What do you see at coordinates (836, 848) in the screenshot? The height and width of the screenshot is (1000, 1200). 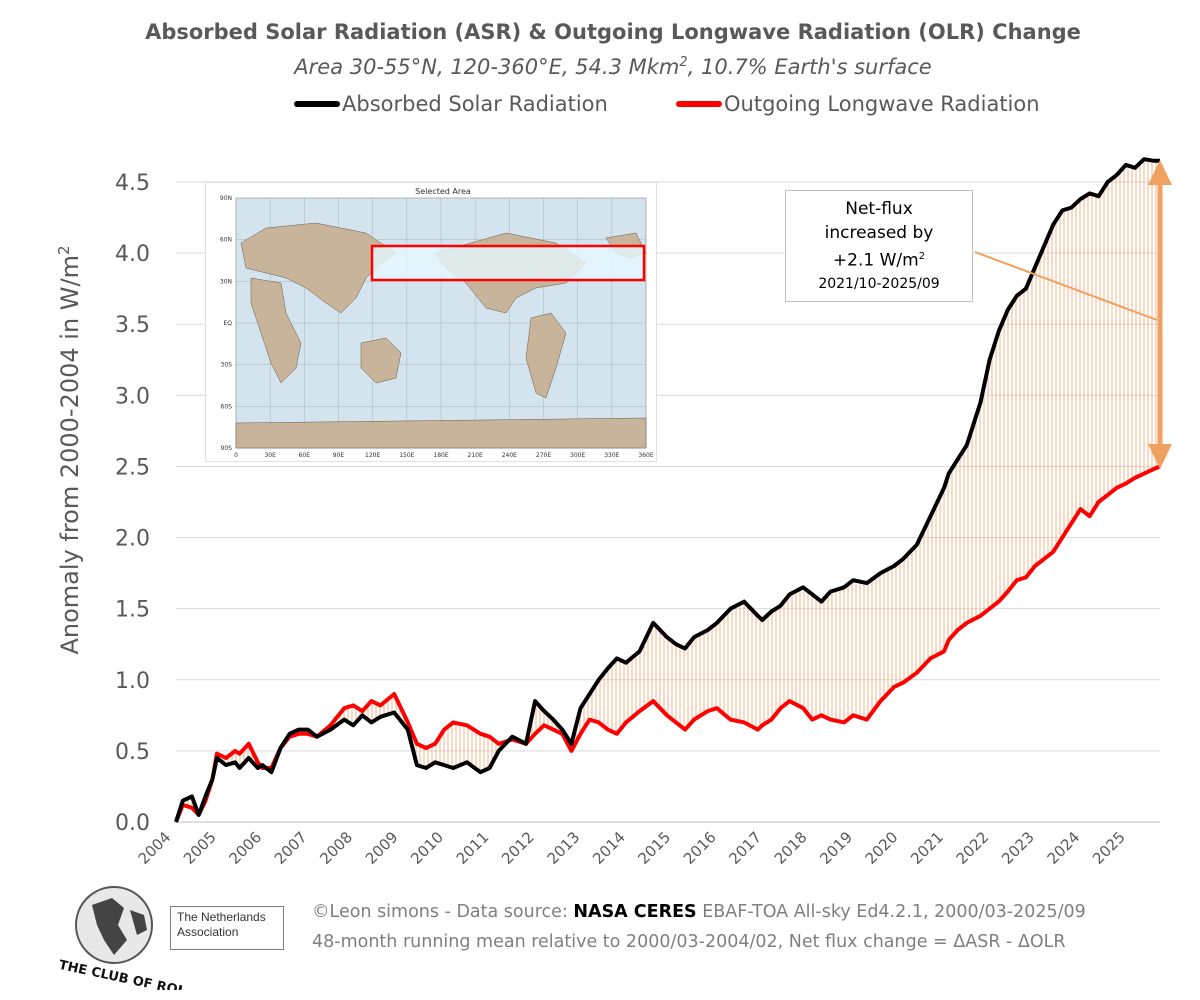 I see `x-tick-label: 2019` at bounding box center [836, 848].